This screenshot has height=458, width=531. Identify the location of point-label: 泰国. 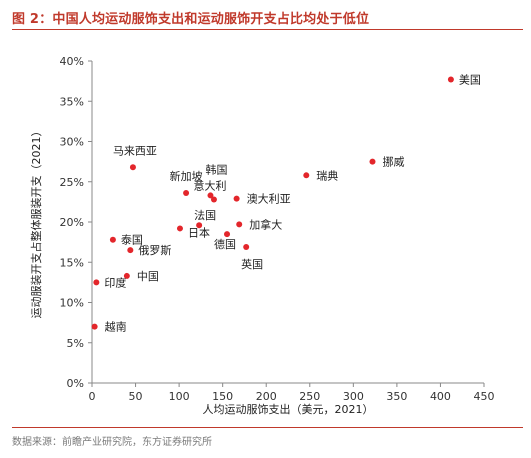
(132, 240).